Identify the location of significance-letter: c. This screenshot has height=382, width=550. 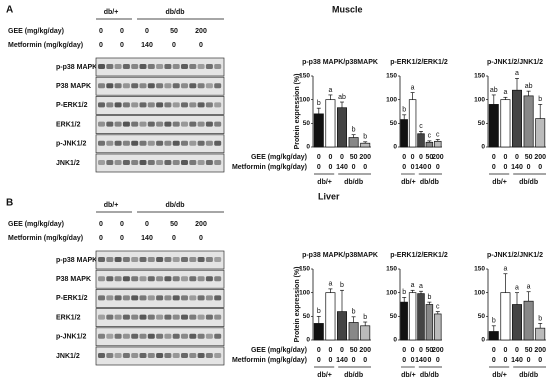
(430, 136).